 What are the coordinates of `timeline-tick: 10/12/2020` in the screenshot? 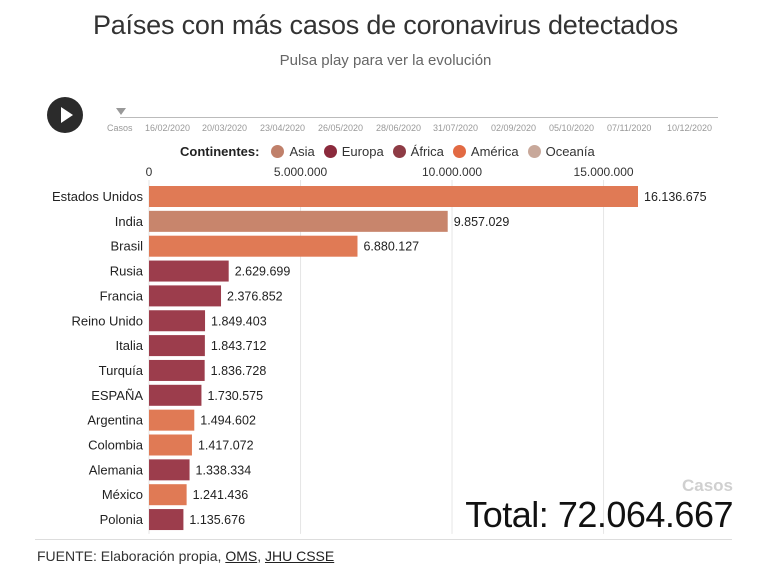 It's located at (690, 128).